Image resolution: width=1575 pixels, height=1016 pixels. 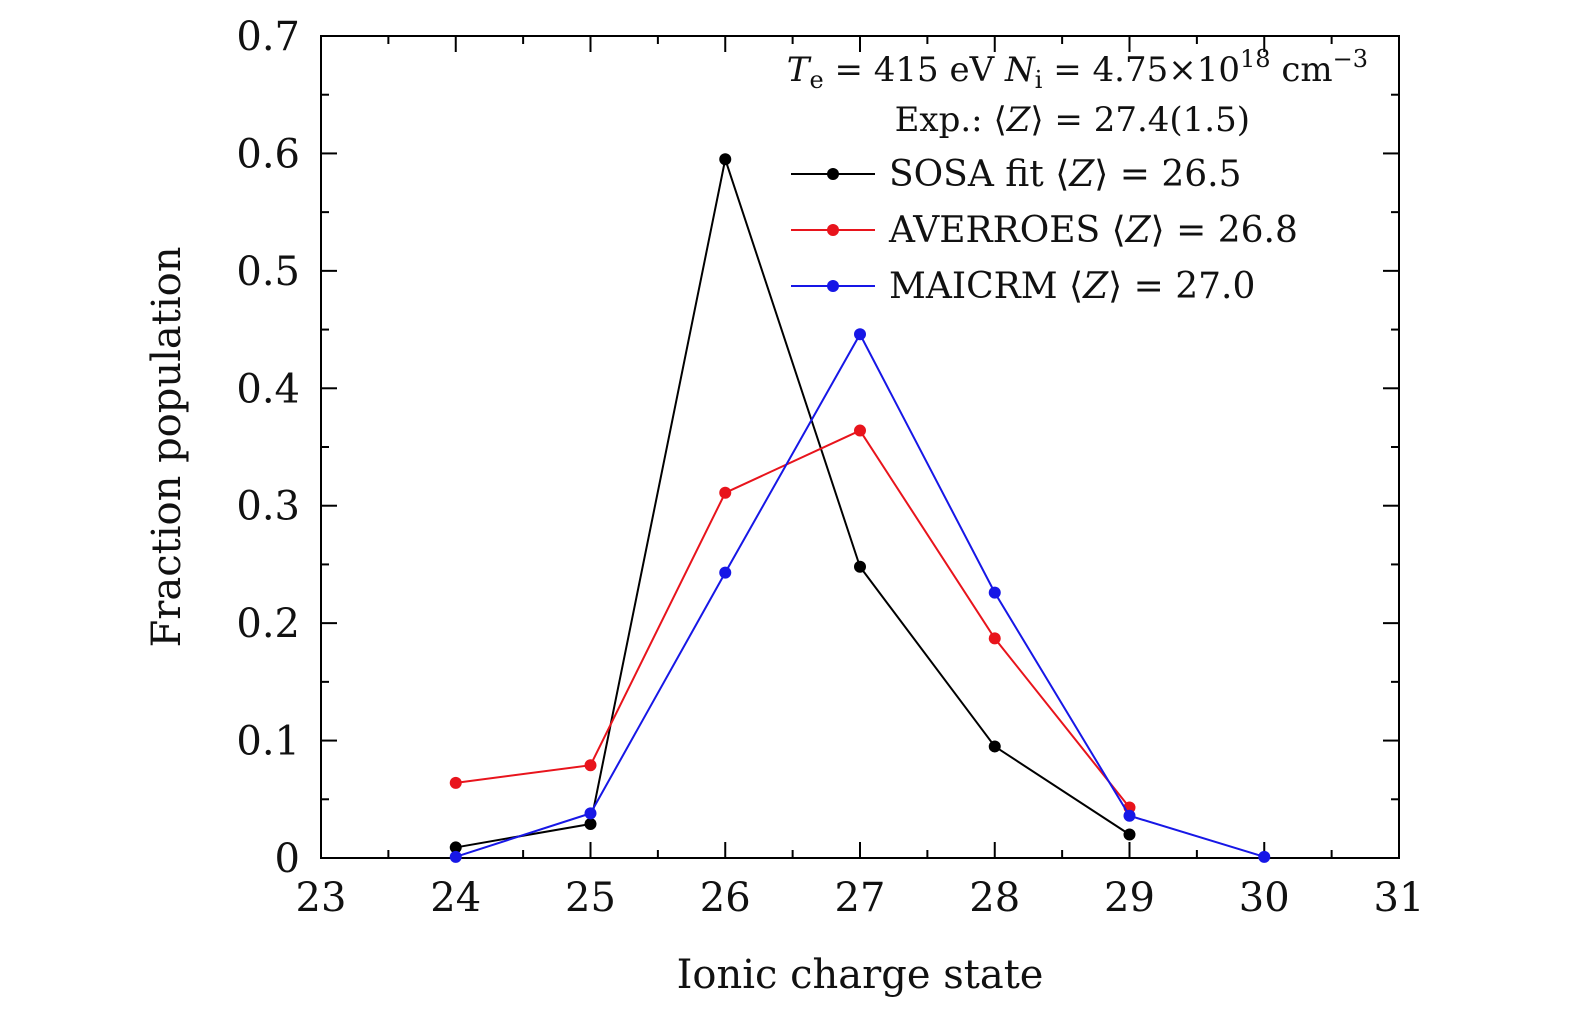 What do you see at coordinates (1007, 230) in the screenshot?
I see `legend-label-prefix: AVERROES ⟨` at bounding box center [1007, 230].